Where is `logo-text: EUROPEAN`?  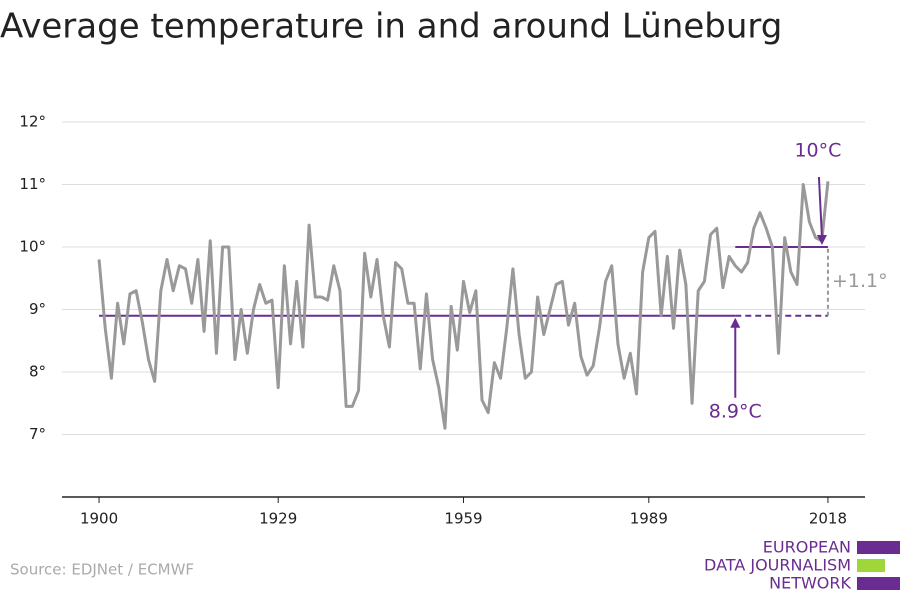 logo-text: EUROPEAN is located at coordinates (807, 547).